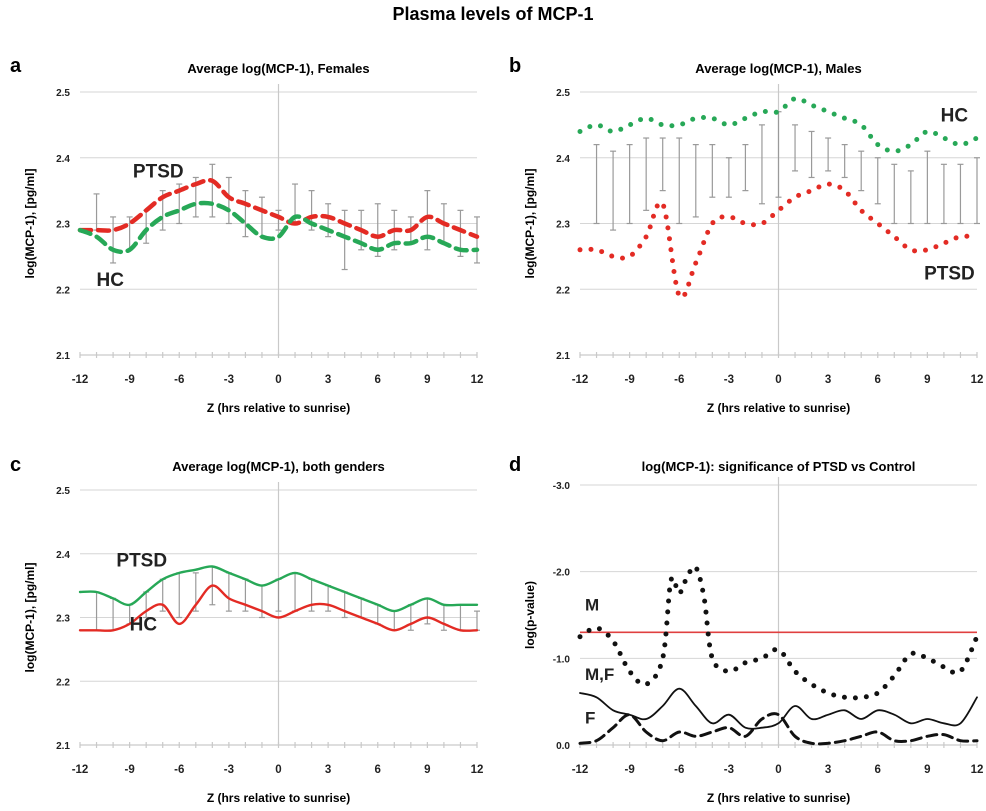  Describe the element at coordinates (592, 605) in the screenshot. I see `series-label-m: M` at that location.